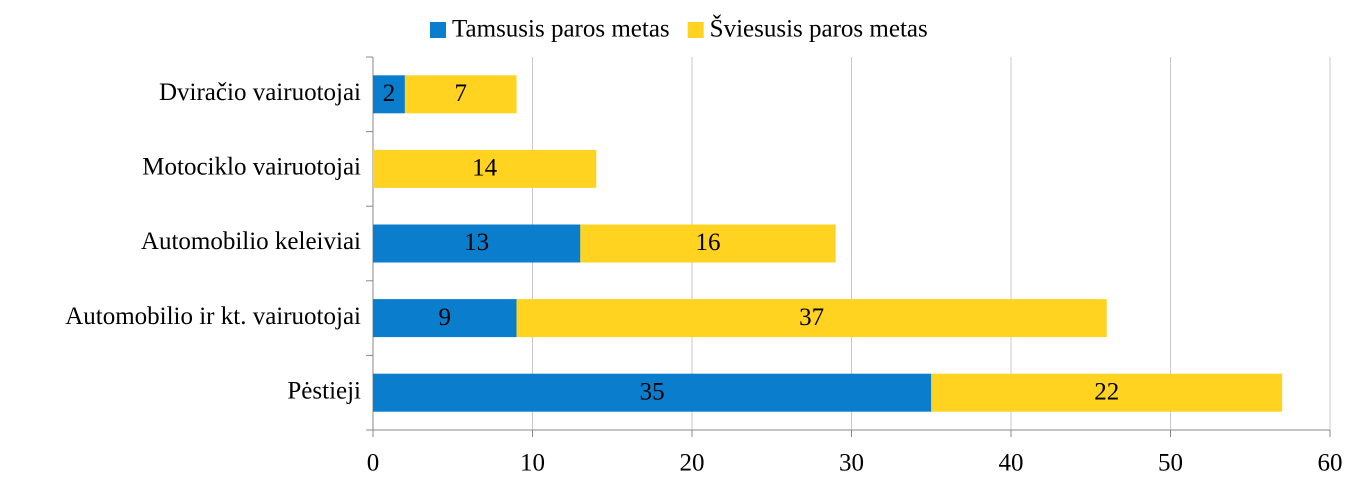  I want to click on data-label: 7, so click(460, 93).